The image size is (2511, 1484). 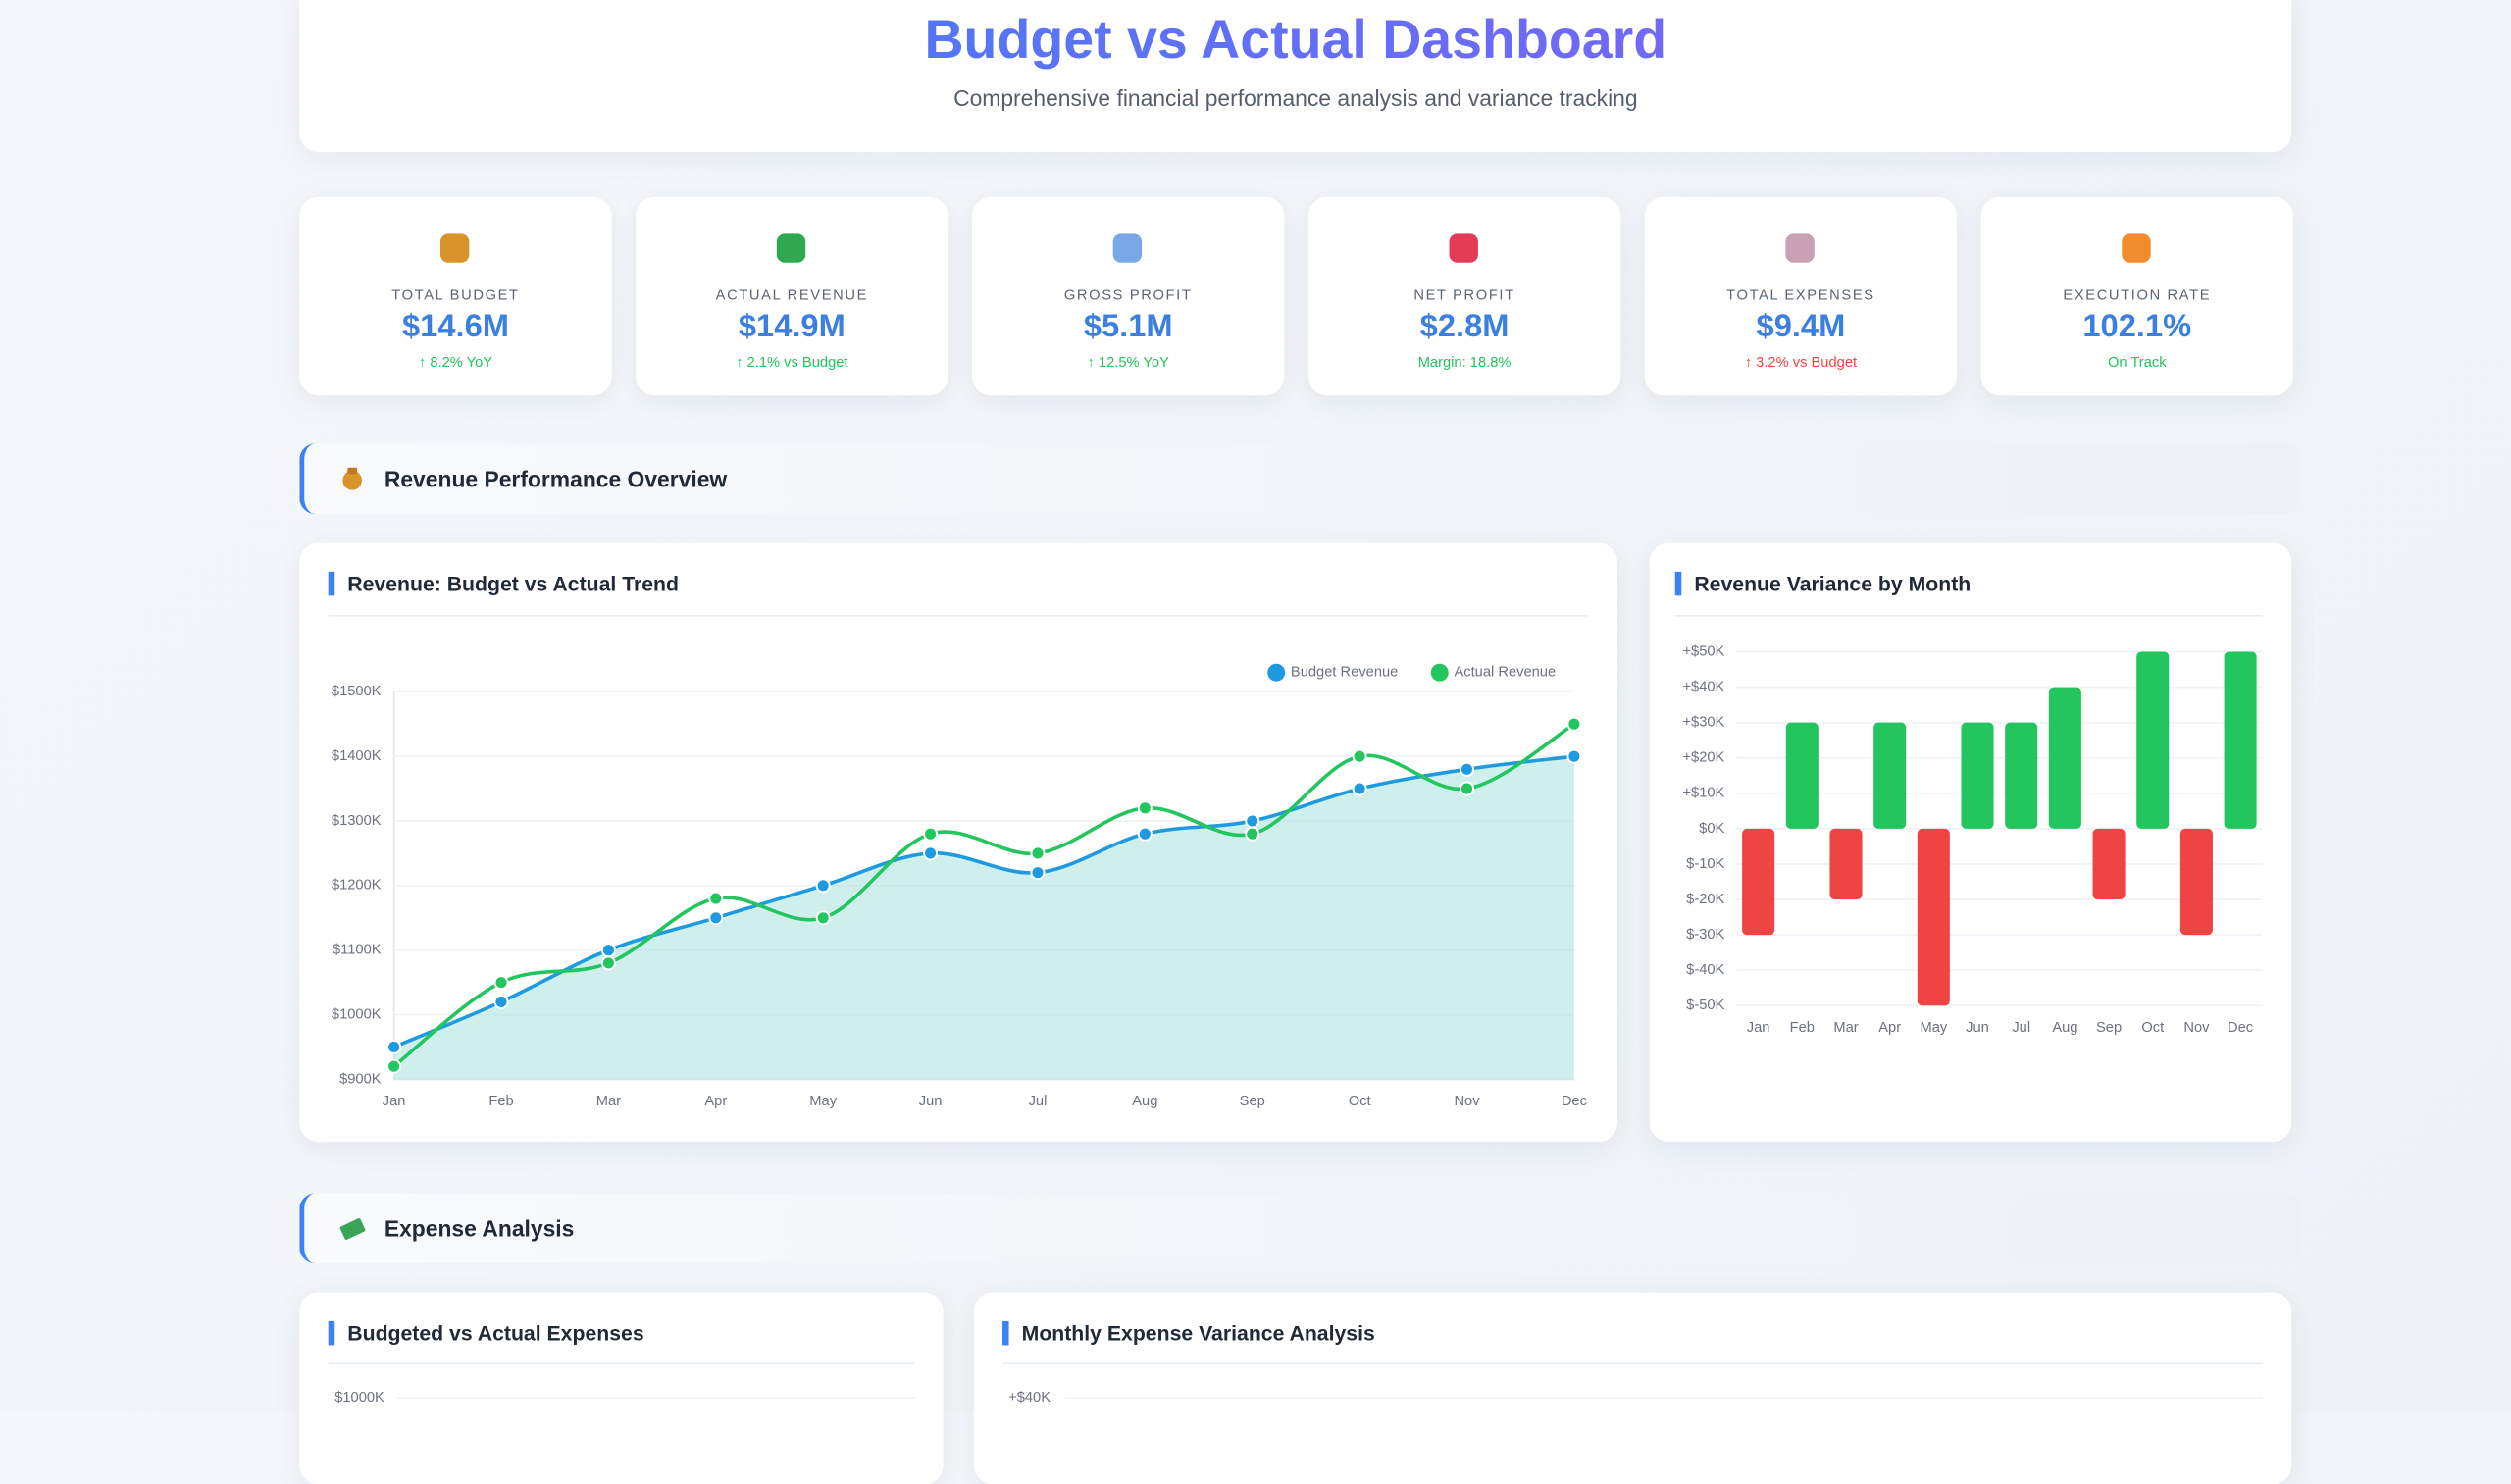 What do you see at coordinates (479, 1228) in the screenshot?
I see `section-title: Expense Analysis` at bounding box center [479, 1228].